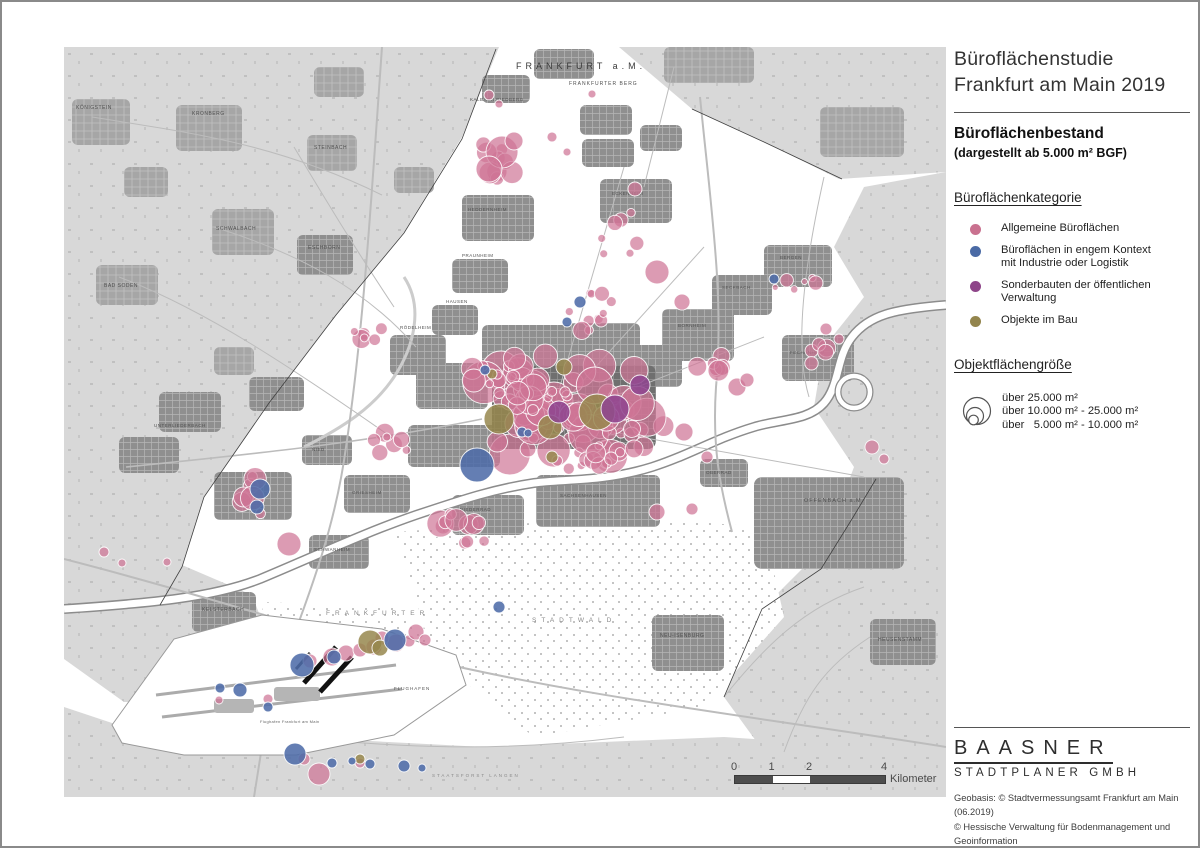  What do you see at coordinates (236, 229) in the screenshot?
I see `map-label: SCHWALBACH` at bounding box center [236, 229].